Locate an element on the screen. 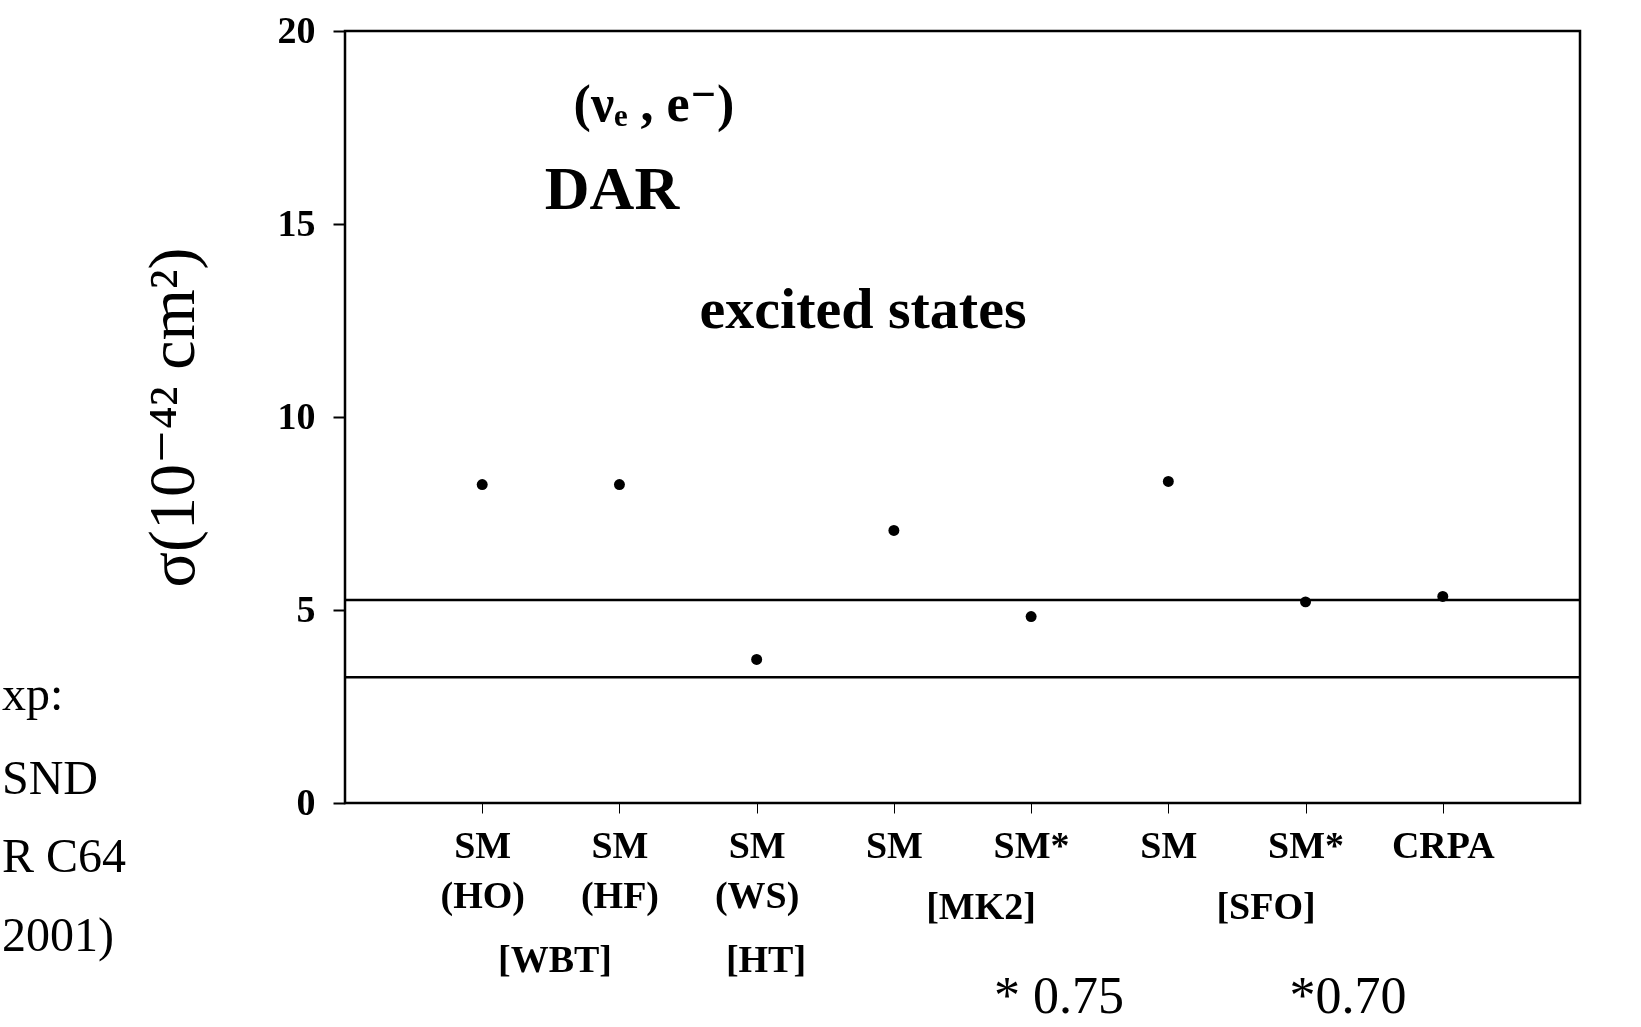 The image size is (1641, 1027). text: [SFO] is located at coordinates (1266, 906).